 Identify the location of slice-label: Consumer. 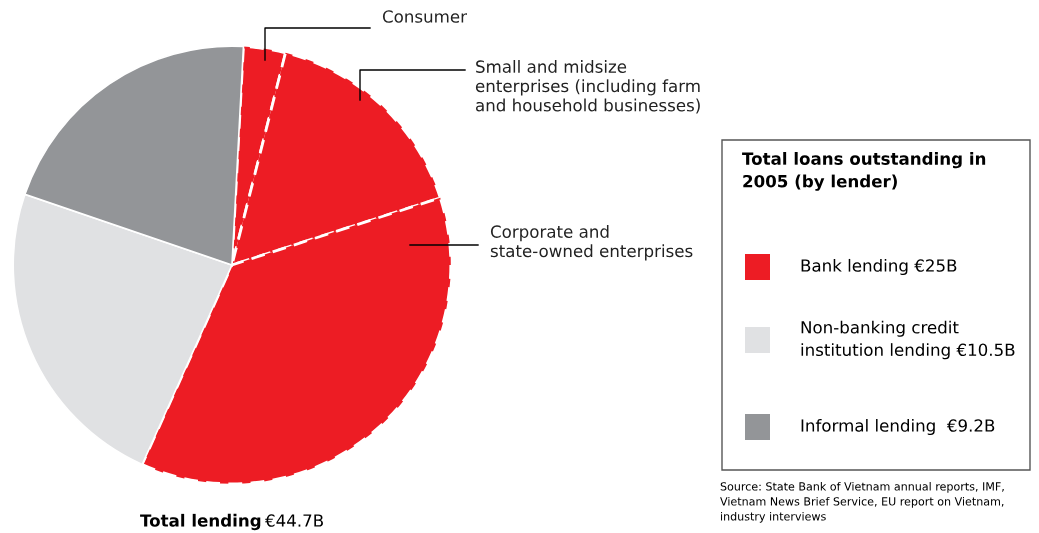
(424, 16).